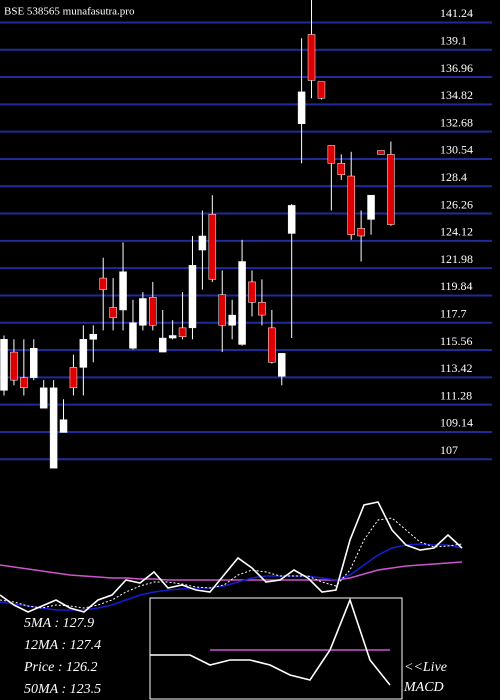  Describe the element at coordinates (456, 122) in the screenshot. I see `y-tick-label: 132.68` at that location.